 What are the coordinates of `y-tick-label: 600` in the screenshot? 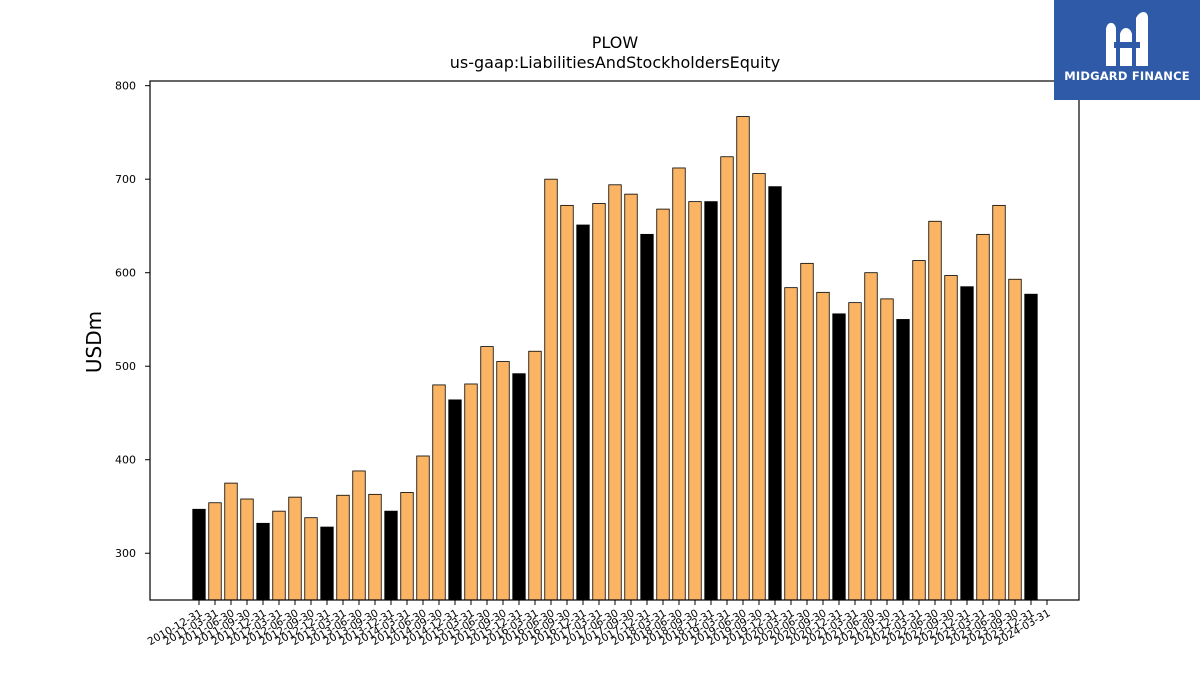 It's located at (125, 273).